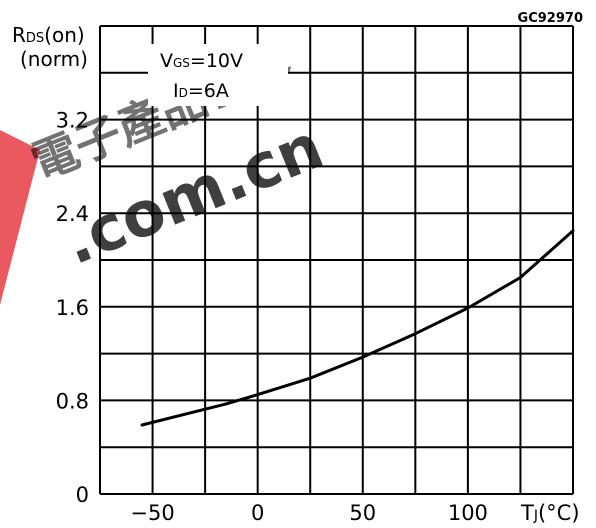 The image size is (596, 528). I want to click on figure-code: GC92970, so click(550, 18).